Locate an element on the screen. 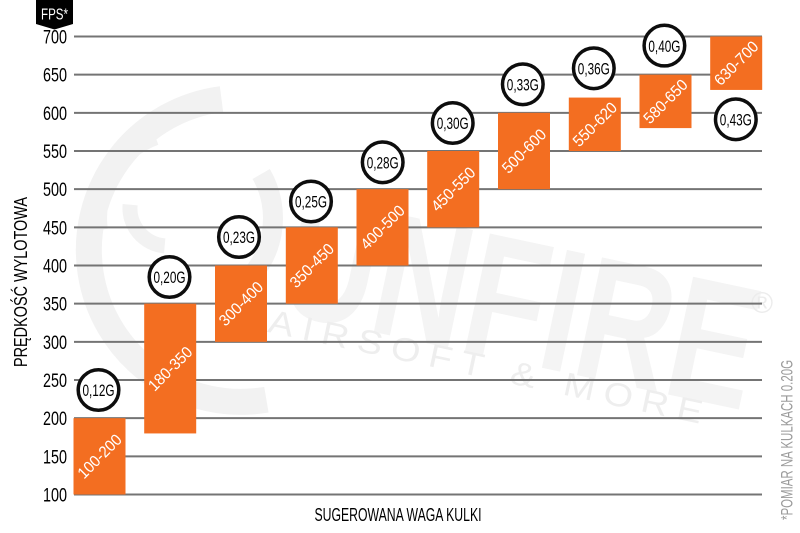 The width and height of the screenshot is (800, 533). svg-text: 450 is located at coordinates (55, 228).